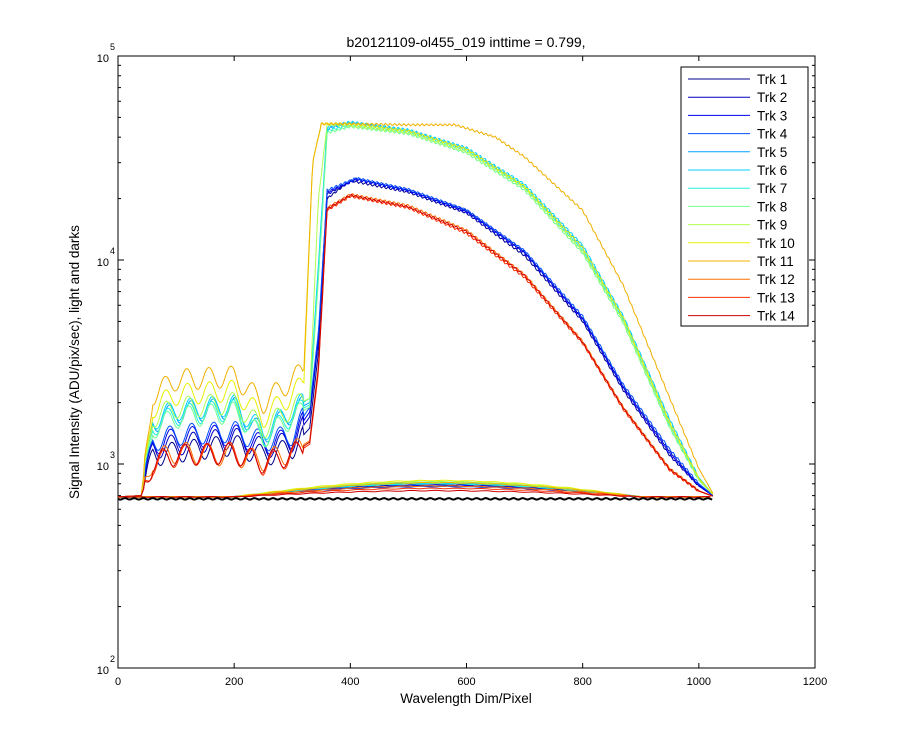 This screenshot has height=755, width=900. Describe the element at coordinates (772, 134) in the screenshot. I see `legend-label: Trk 4` at that location.